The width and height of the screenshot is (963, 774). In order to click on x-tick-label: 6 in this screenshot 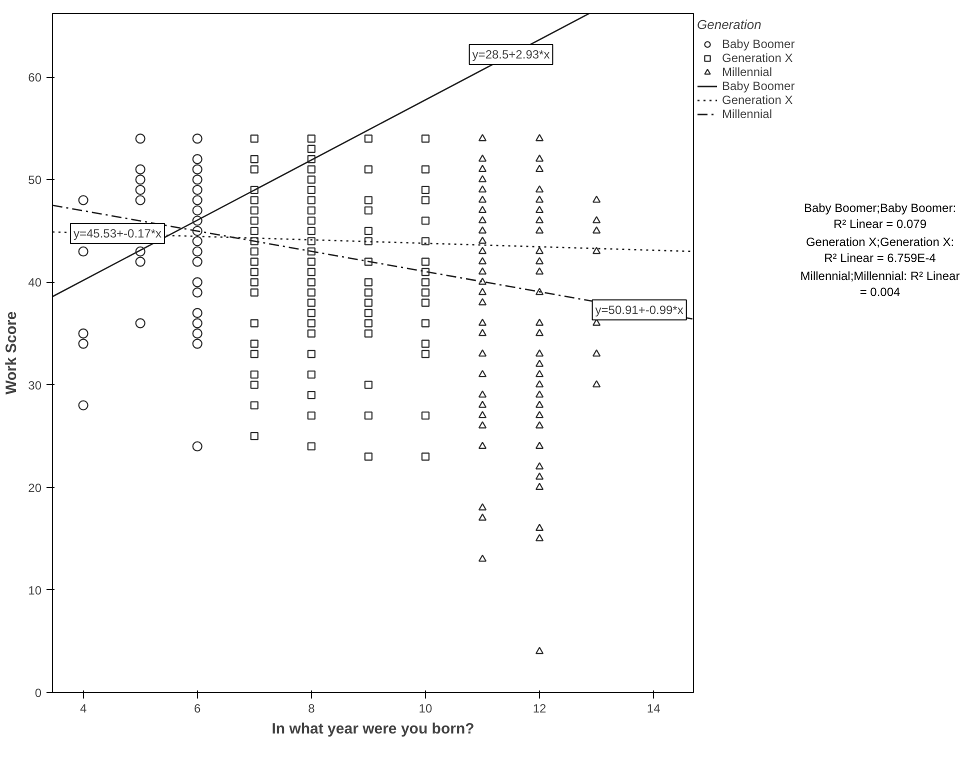, I will do `click(198, 709)`.